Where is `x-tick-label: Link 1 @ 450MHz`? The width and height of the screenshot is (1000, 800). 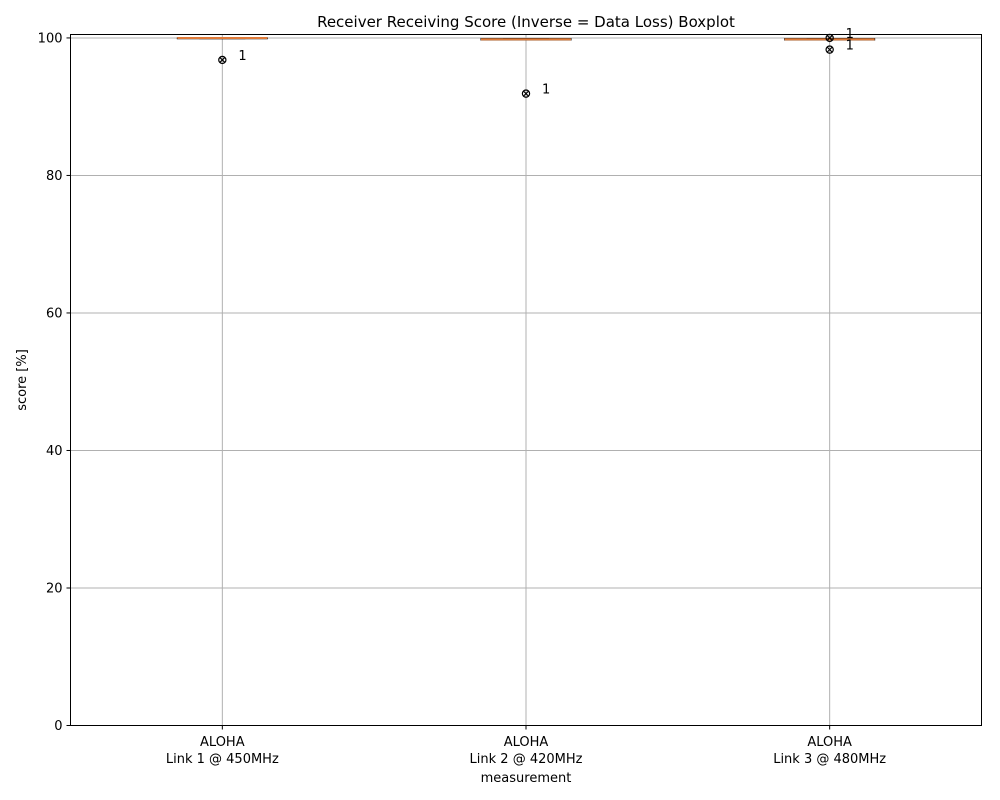 x-tick-label: Link 1 @ 450MHz is located at coordinates (222, 759).